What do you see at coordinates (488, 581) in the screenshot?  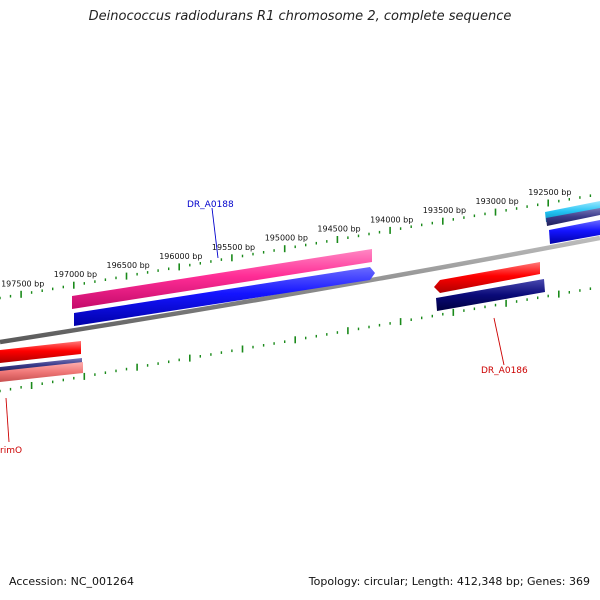 I see `length-value: 412,348 bp` at bounding box center [488, 581].